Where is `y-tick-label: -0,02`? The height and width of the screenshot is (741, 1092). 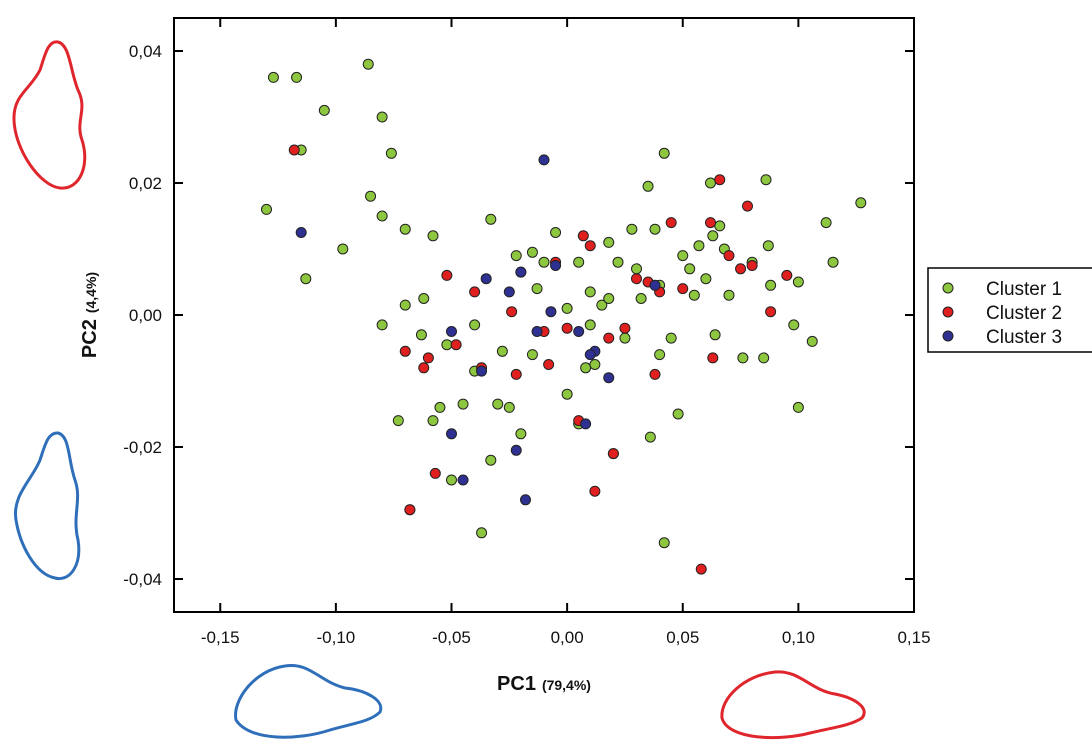 y-tick-label: -0,02 is located at coordinates (142, 447).